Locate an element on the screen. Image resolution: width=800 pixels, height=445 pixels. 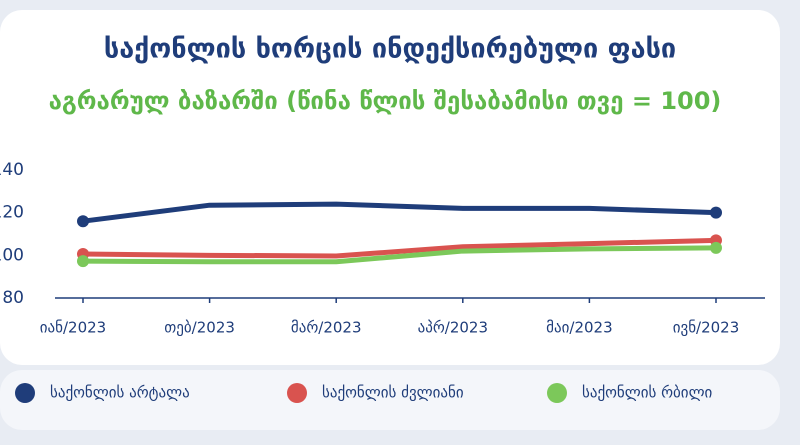
x-tick-label: ივნ/2023 is located at coordinates (706, 328).